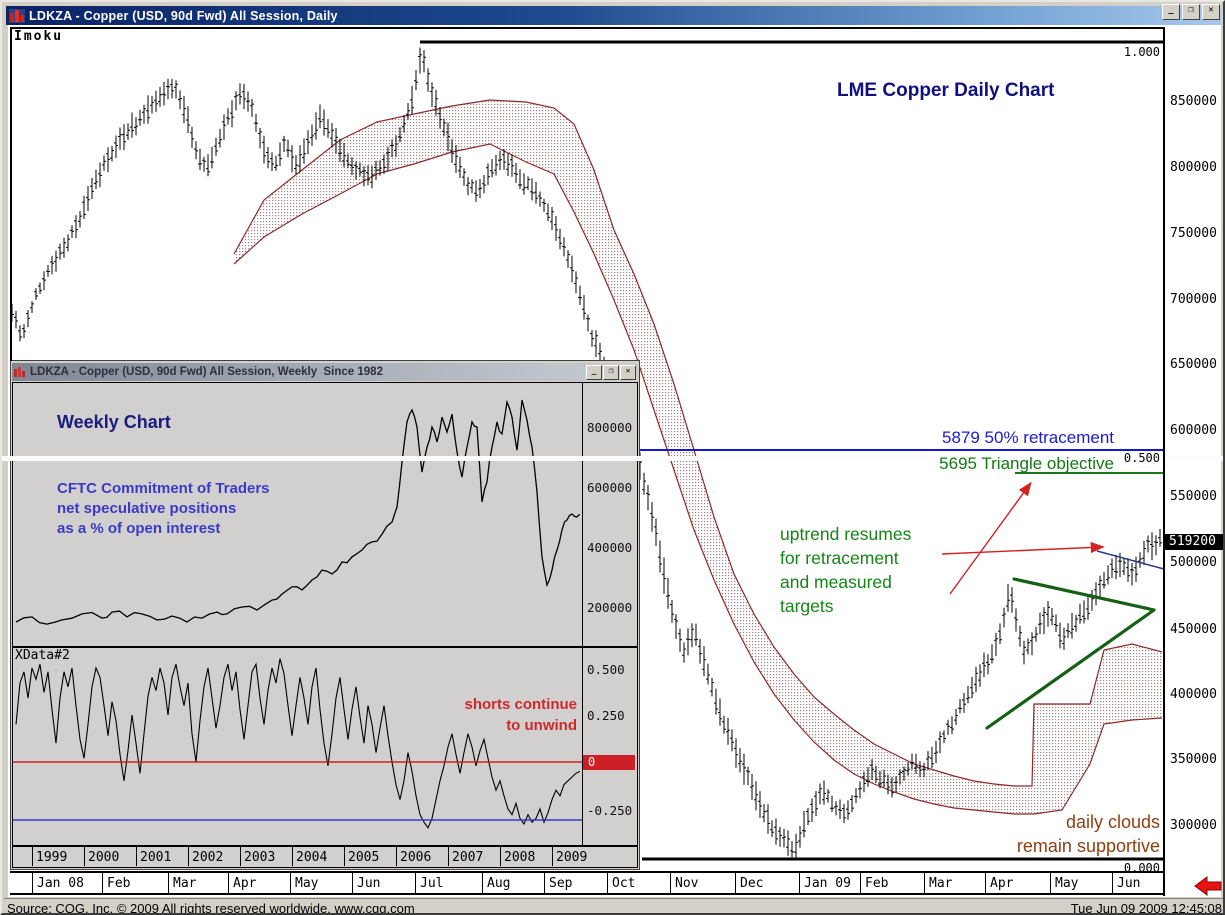  What do you see at coordinates (1164, 461) in the screenshot?
I see `plot-right-border` at bounding box center [1164, 461].